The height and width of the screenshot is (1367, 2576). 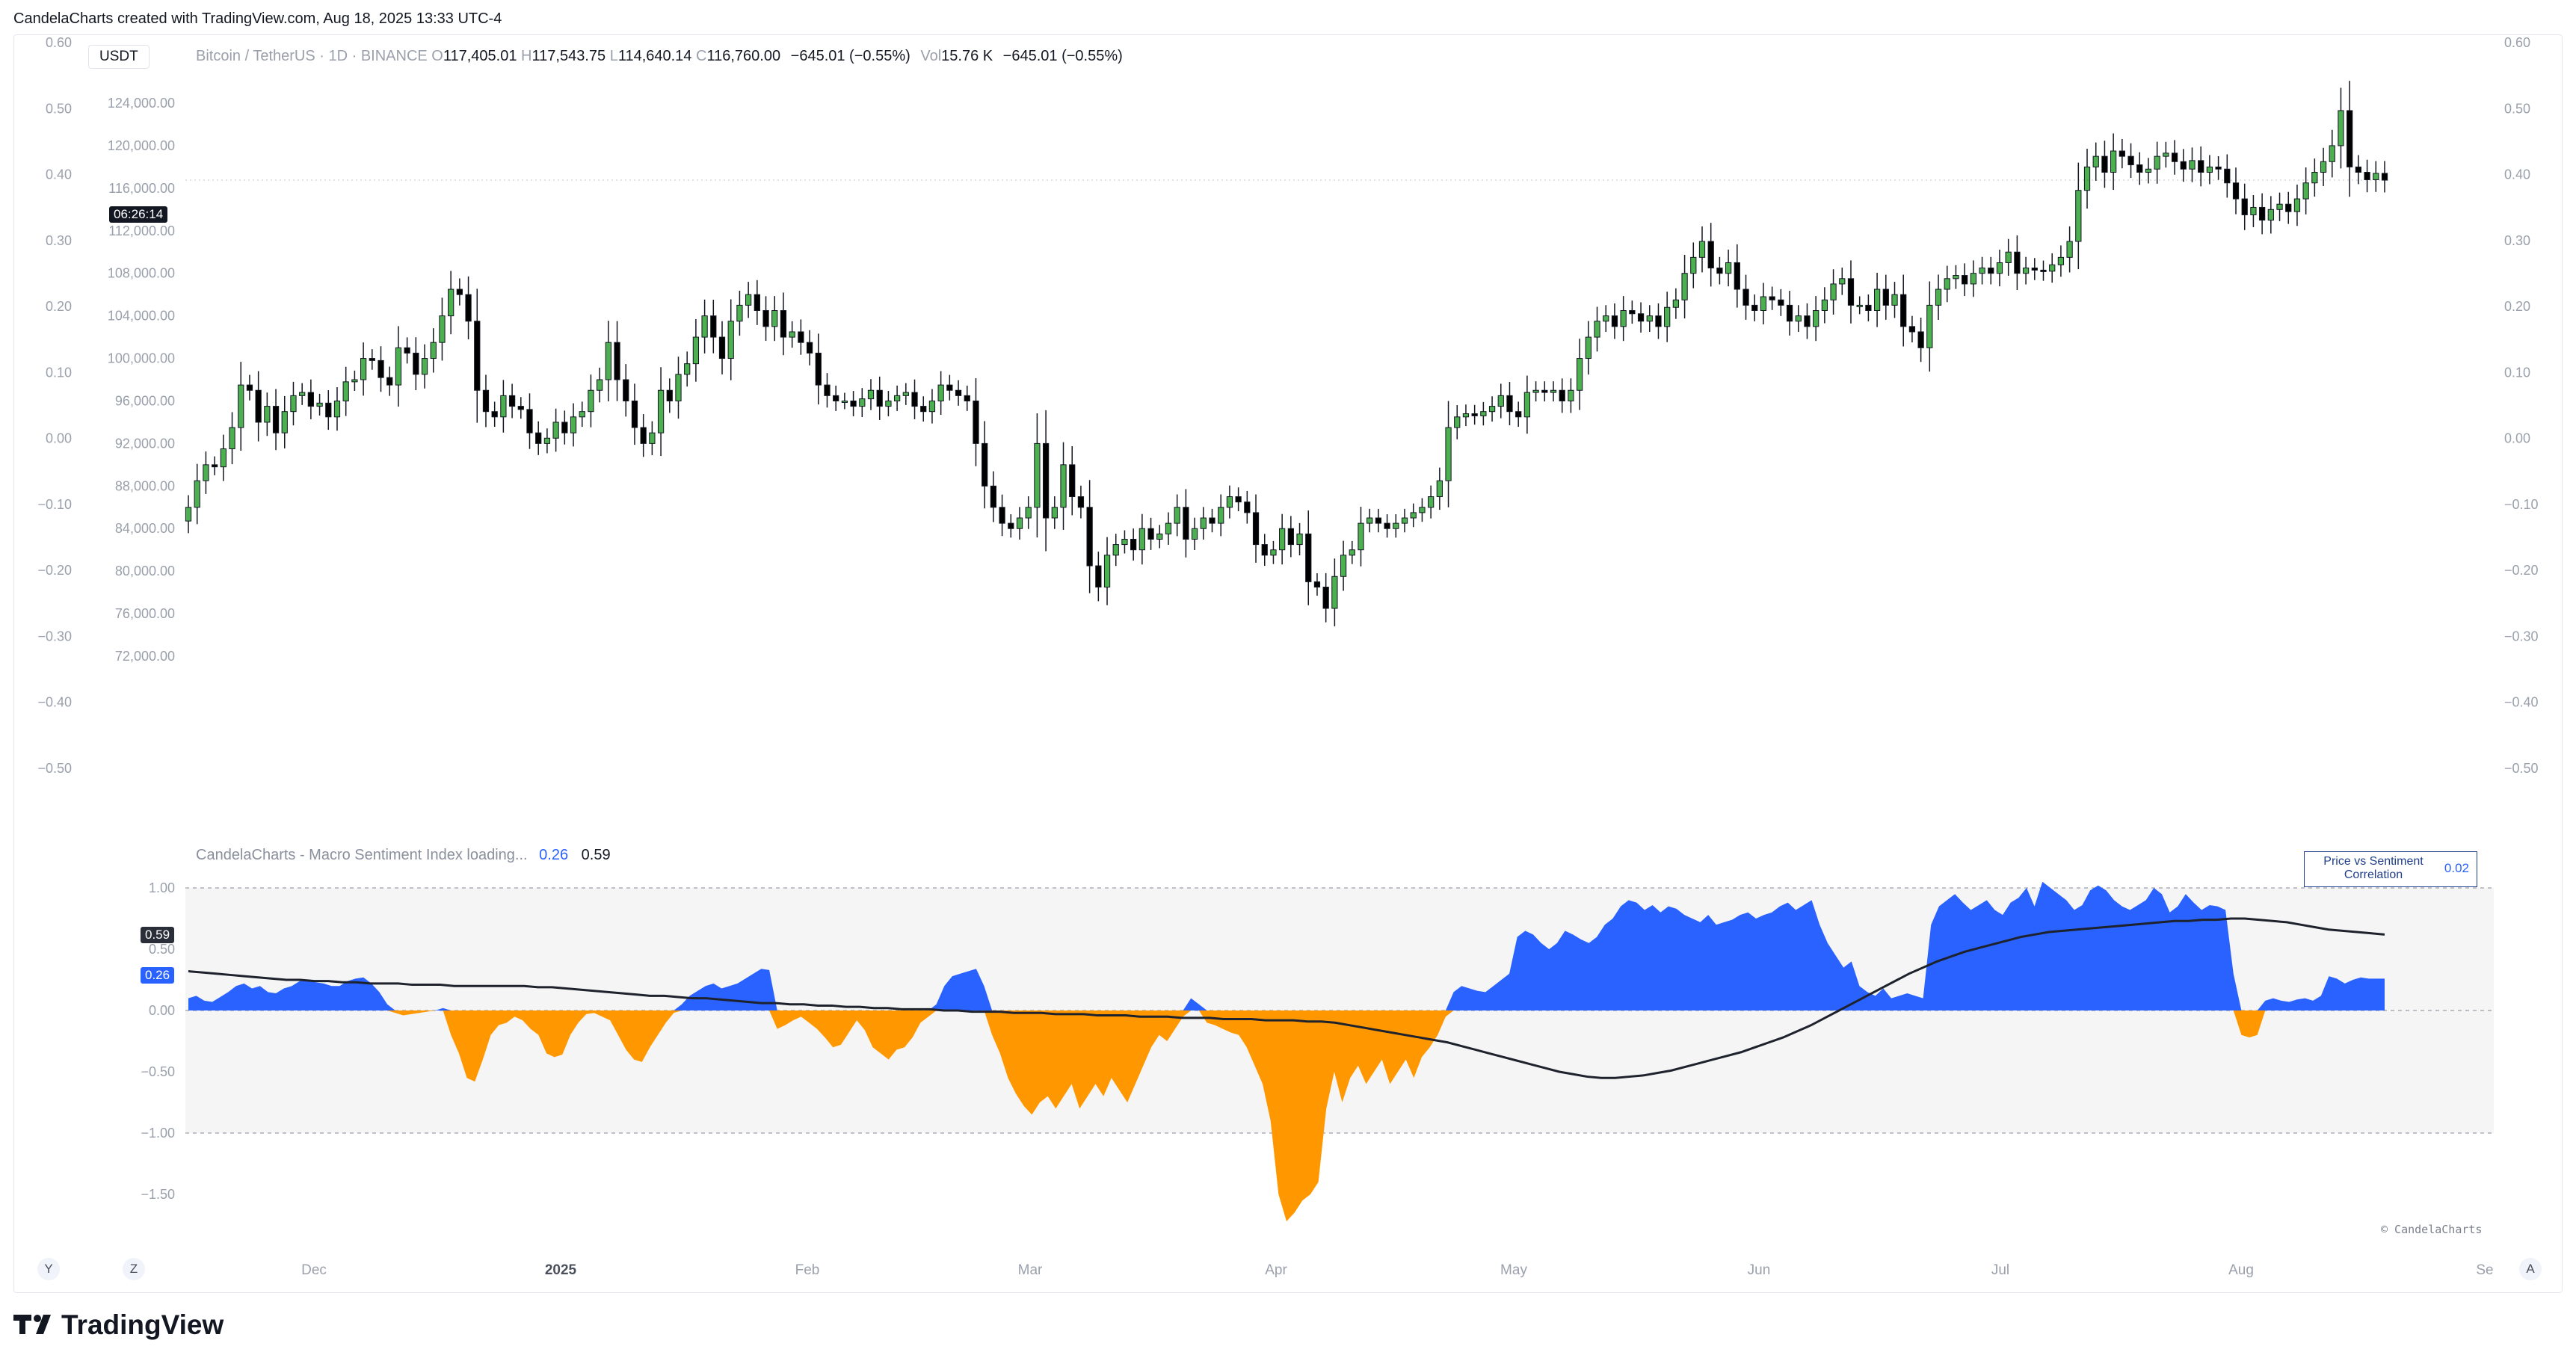 What do you see at coordinates (134, 1269) in the screenshot?
I see `z-axis-button: Z` at bounding box center [134, 1269].